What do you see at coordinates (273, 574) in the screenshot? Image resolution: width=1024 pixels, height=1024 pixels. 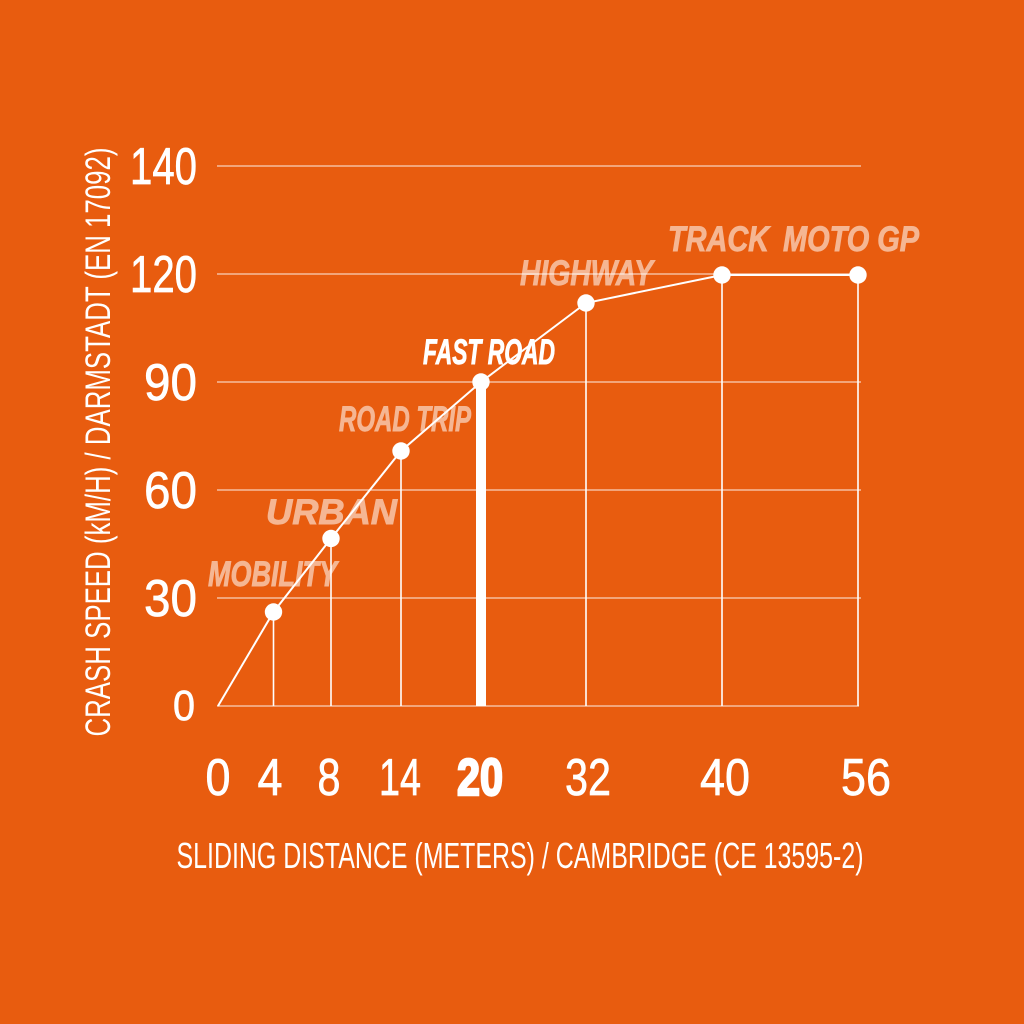 I see `svg-text: MOBILITY` at bounding box center [273, 574].